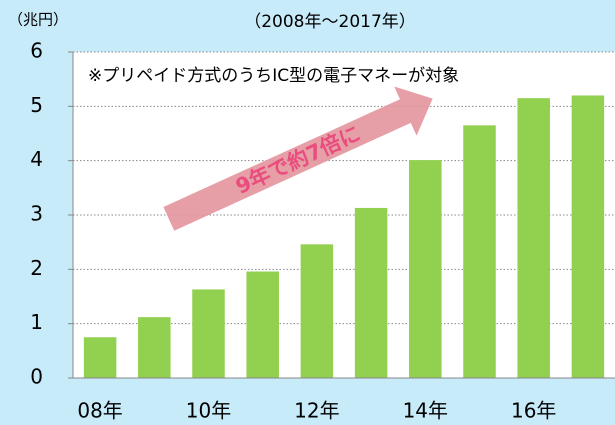 The height and width of the screenshot is (425, 615). What do you see at coordinates (36, 322) in the screenshot?
I see `y-tick-label: 1` at bounding box center [36, 322].